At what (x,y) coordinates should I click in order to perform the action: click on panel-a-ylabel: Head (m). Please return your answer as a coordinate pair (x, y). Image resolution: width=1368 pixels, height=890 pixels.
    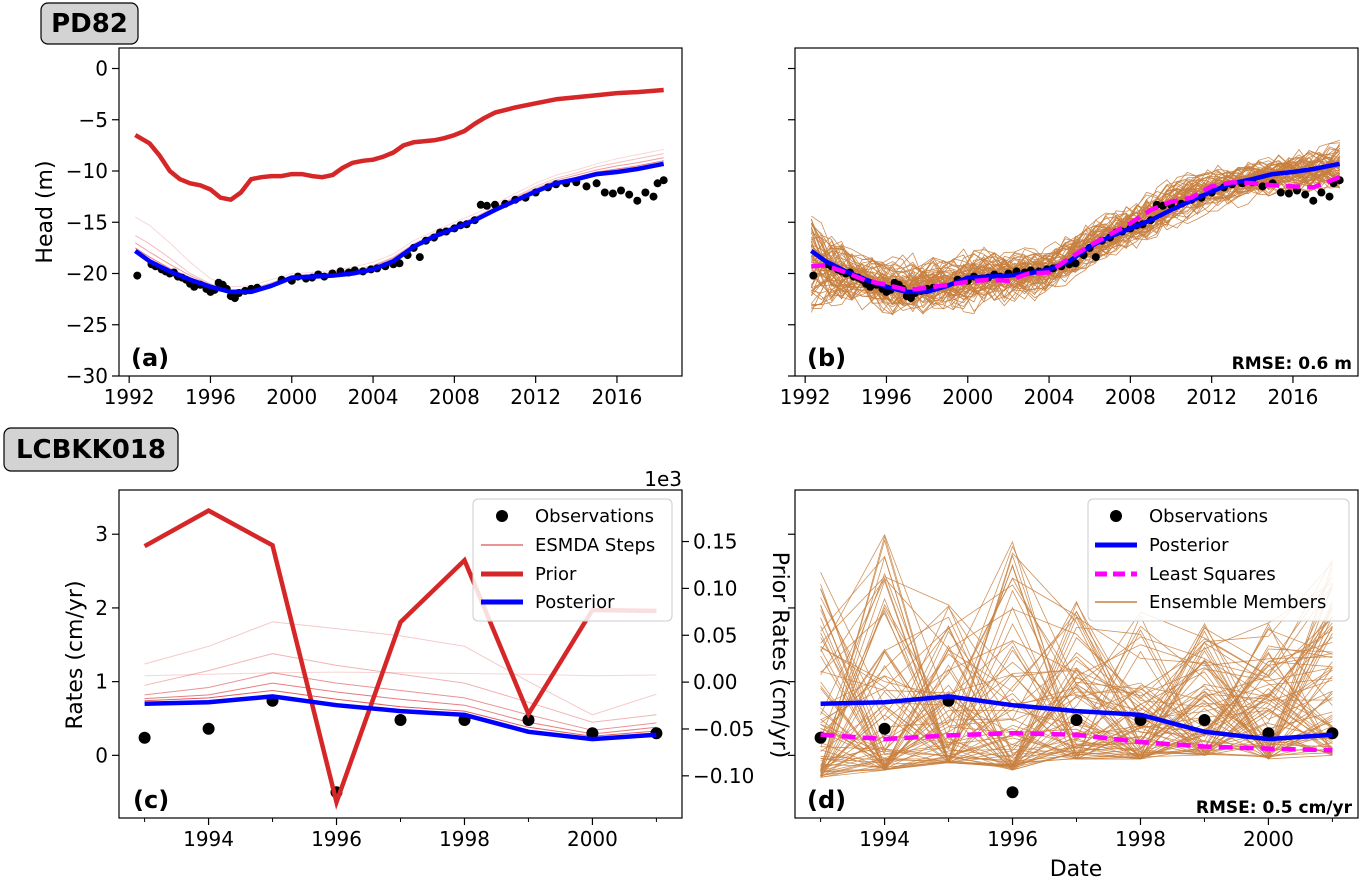
    Looking at the image, I should click on (45, 211).